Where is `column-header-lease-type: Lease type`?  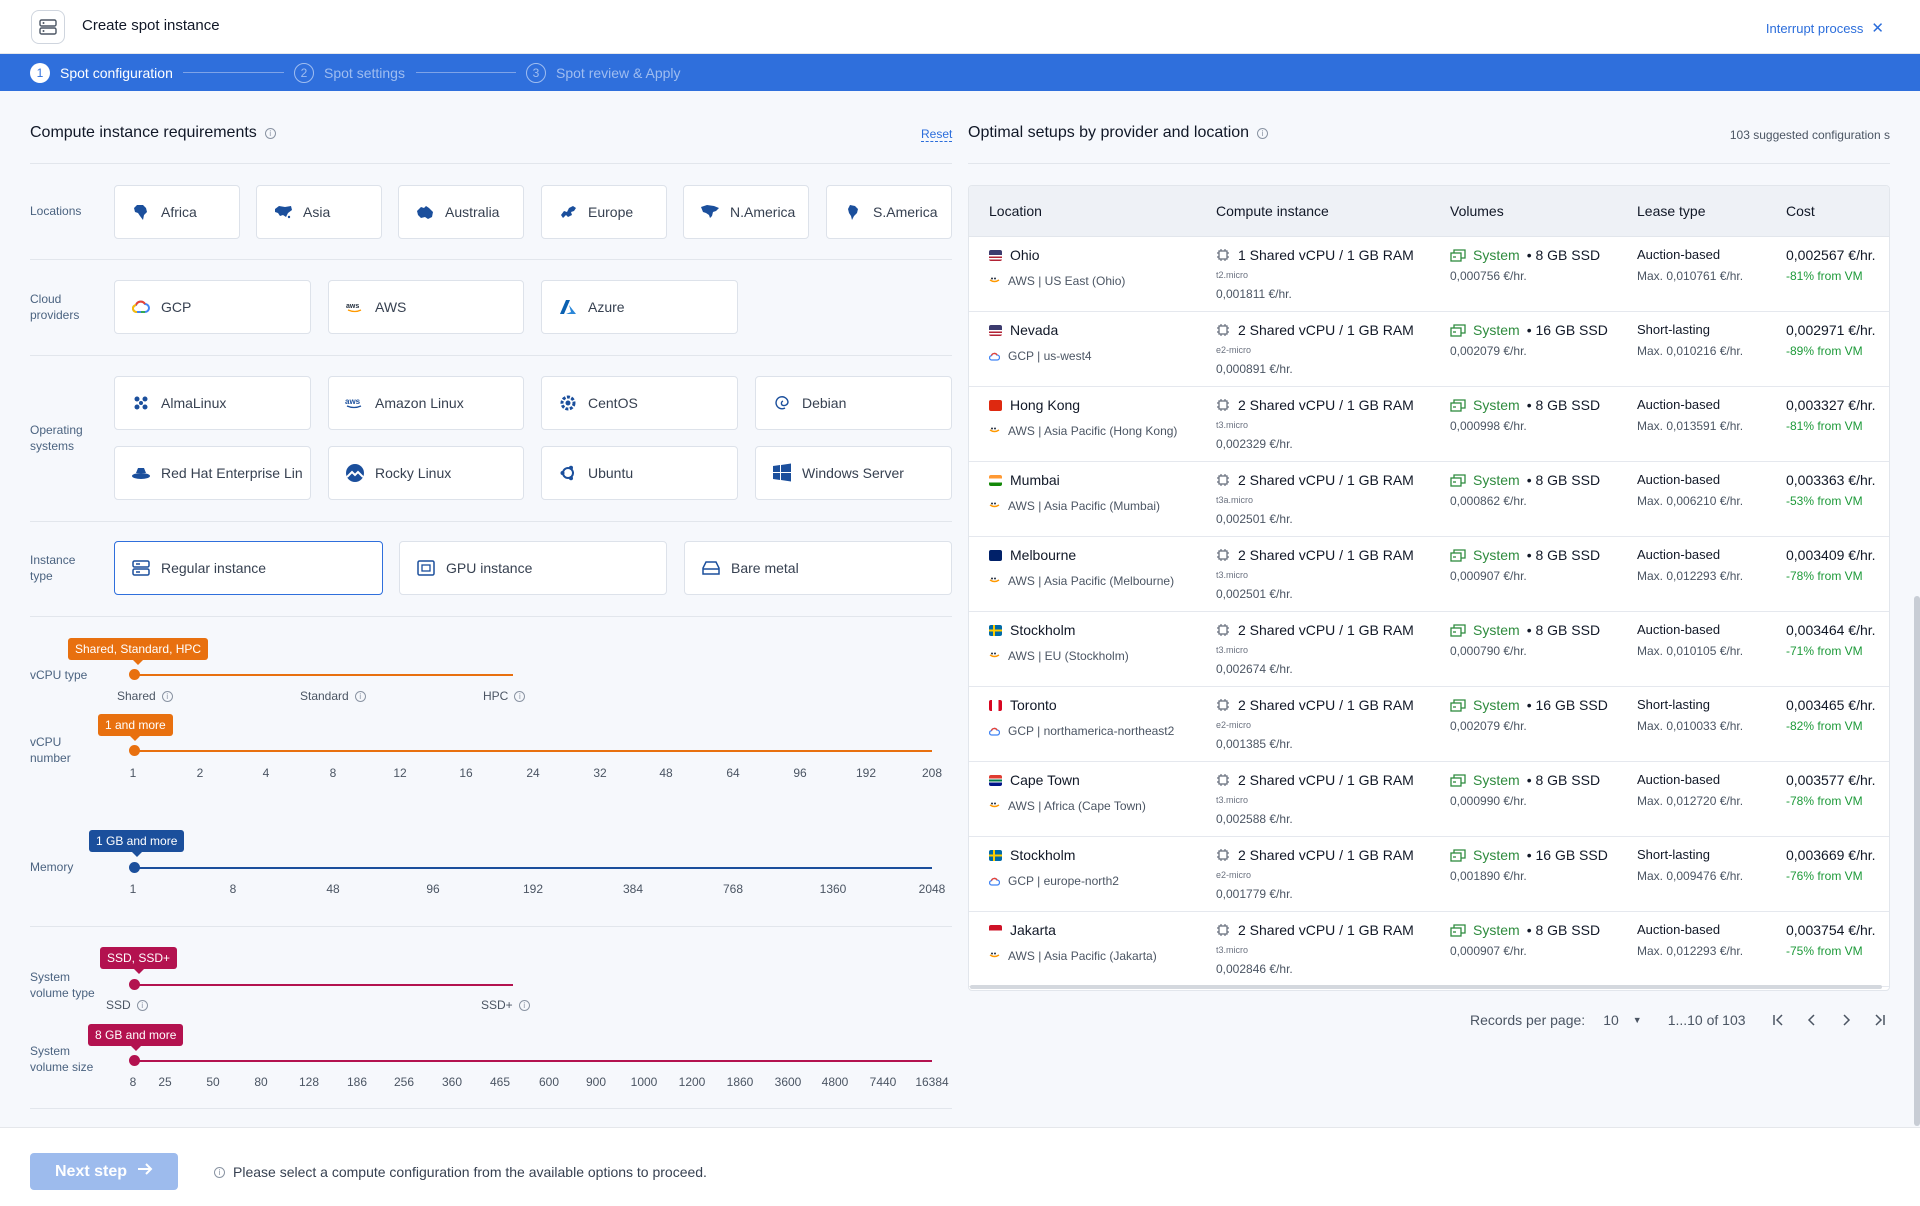 column-header-lease-type: Lease type is located at coordinates (1671, 211).